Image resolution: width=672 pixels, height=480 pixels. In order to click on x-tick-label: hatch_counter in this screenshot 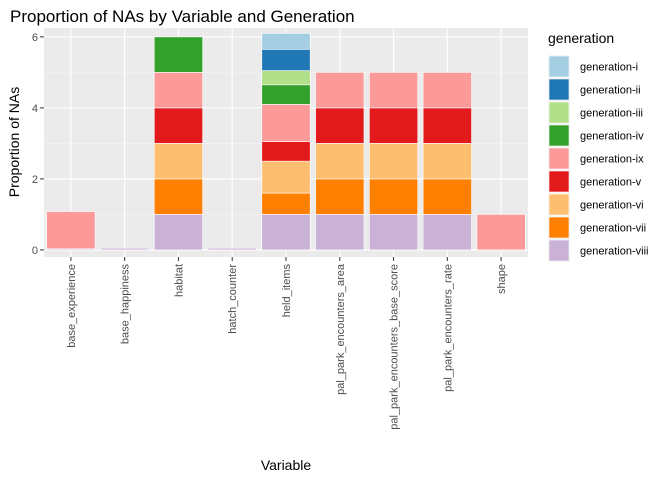, I will do `click(233, 299)`.